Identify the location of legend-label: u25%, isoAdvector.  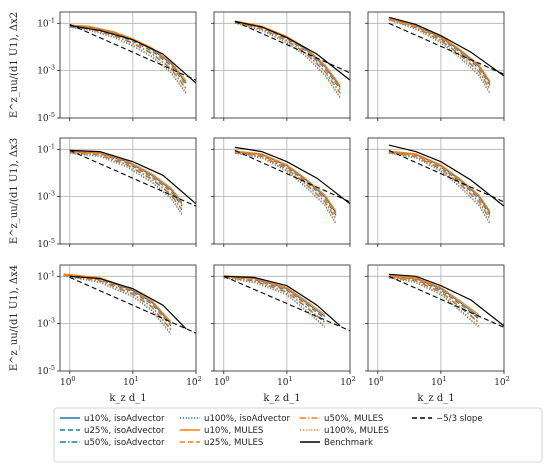
(124, 431).